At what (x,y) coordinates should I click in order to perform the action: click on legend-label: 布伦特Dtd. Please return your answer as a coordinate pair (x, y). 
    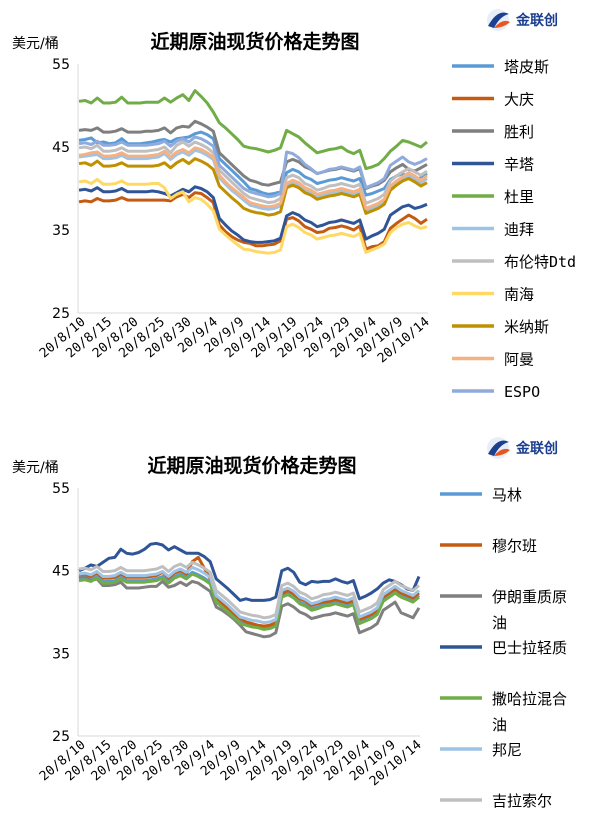
    Looking at the image, I should click on (540, 262).